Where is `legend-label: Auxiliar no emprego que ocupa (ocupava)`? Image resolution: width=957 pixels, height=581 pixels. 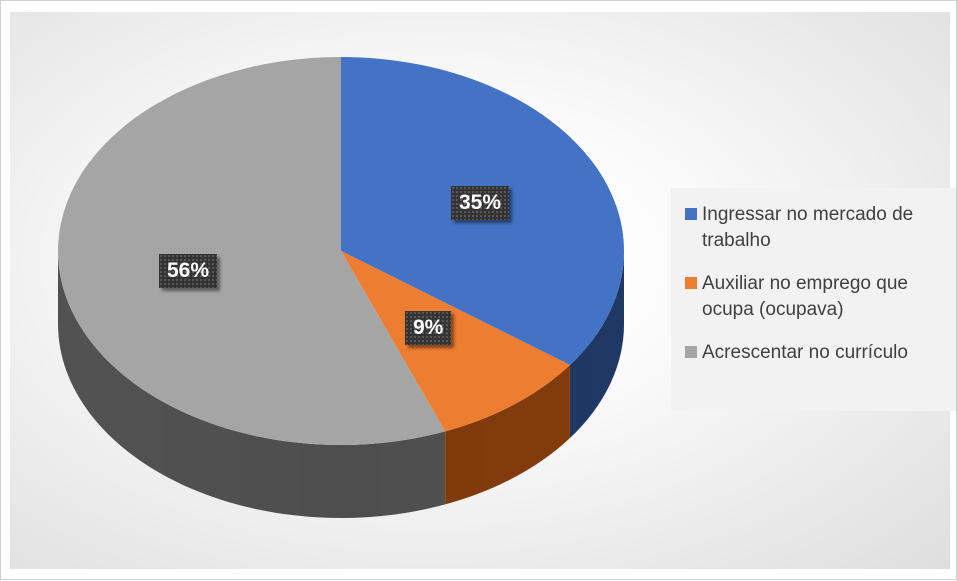 legend-label: Auxiliar no emprego que ocupa (ocupava) is located at coordinates (805, 296).